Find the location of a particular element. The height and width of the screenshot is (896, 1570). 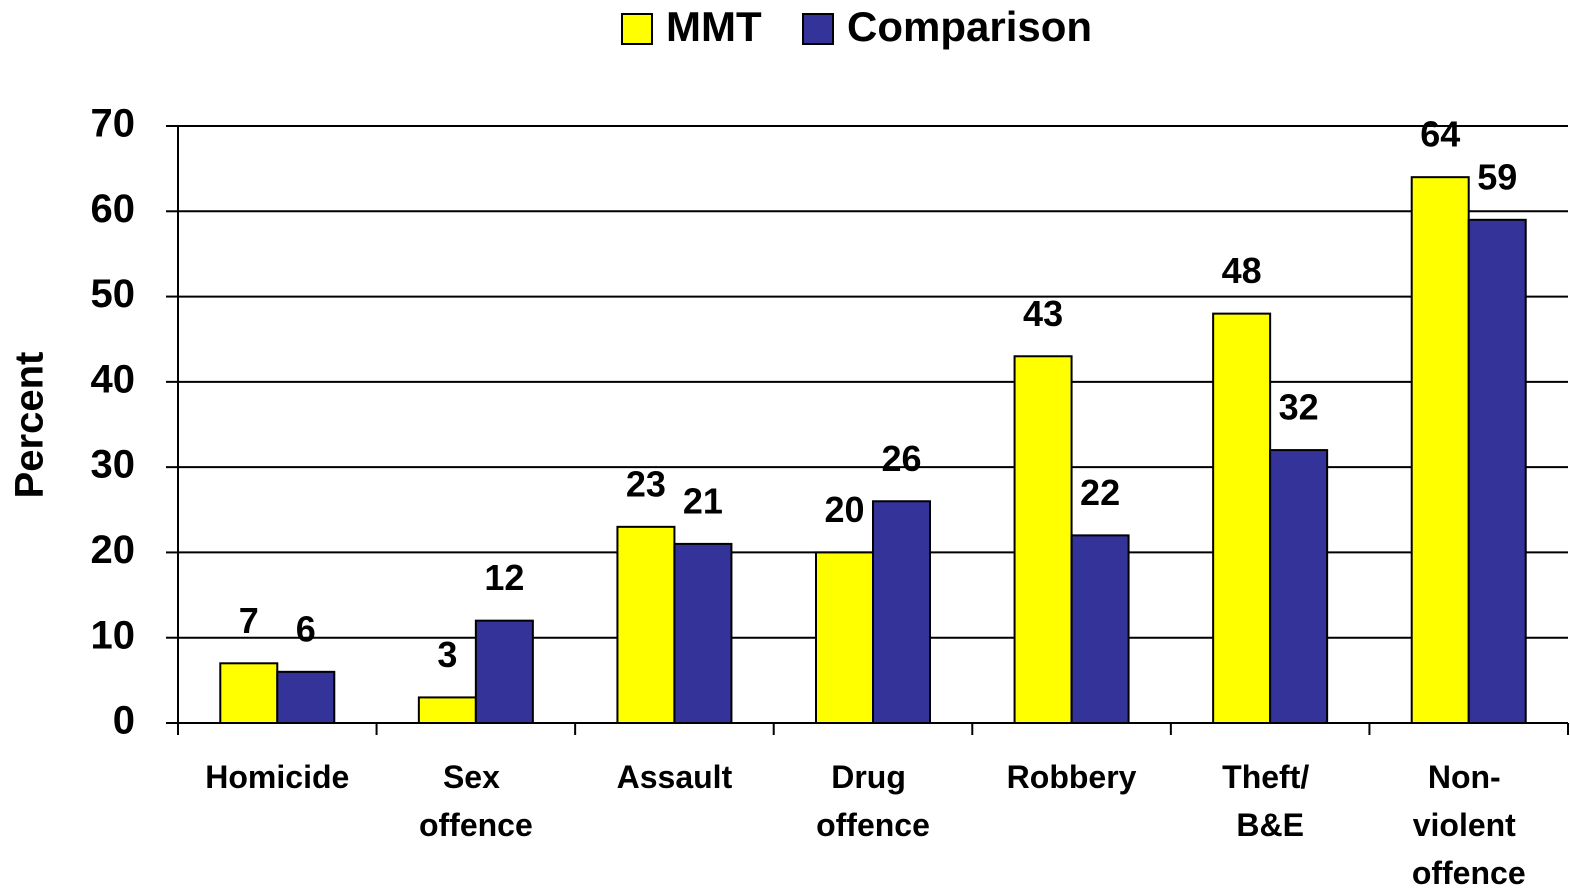

x-tick-label: Sex offence is located at coordinates (476, 801).